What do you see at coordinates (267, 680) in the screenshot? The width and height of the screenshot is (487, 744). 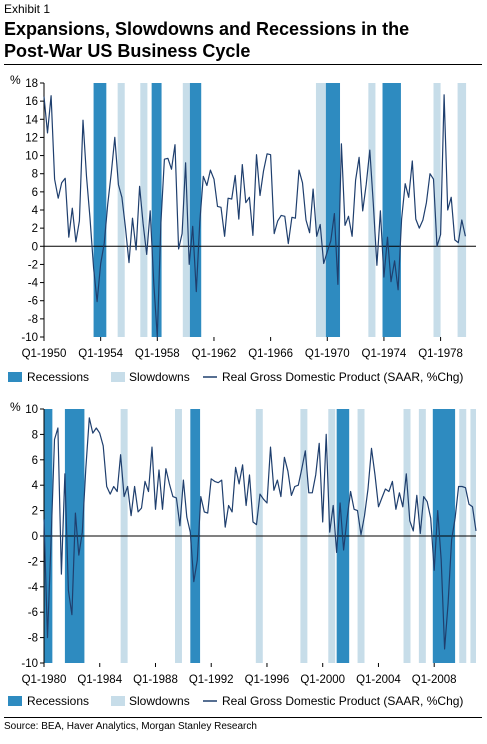 I see `x-tick-label: Q1-1996` at bounding box center [267, 680].